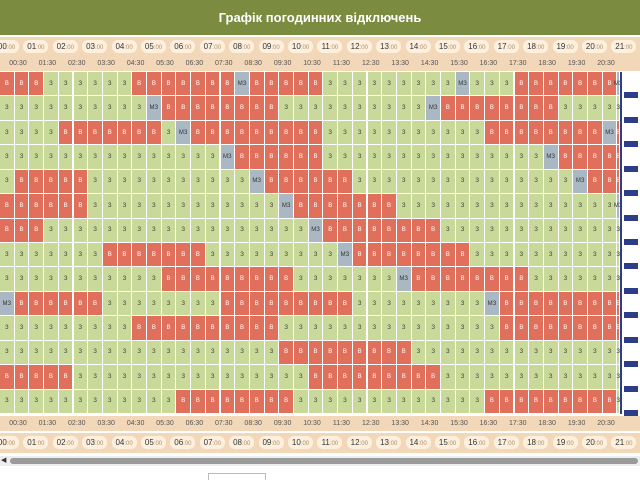 This screenshot has width=640, height=480. Describe the element at coordinates (4, 460) in the screenshot. I see `scroll-left-arrow-icon: ◀` at that location.